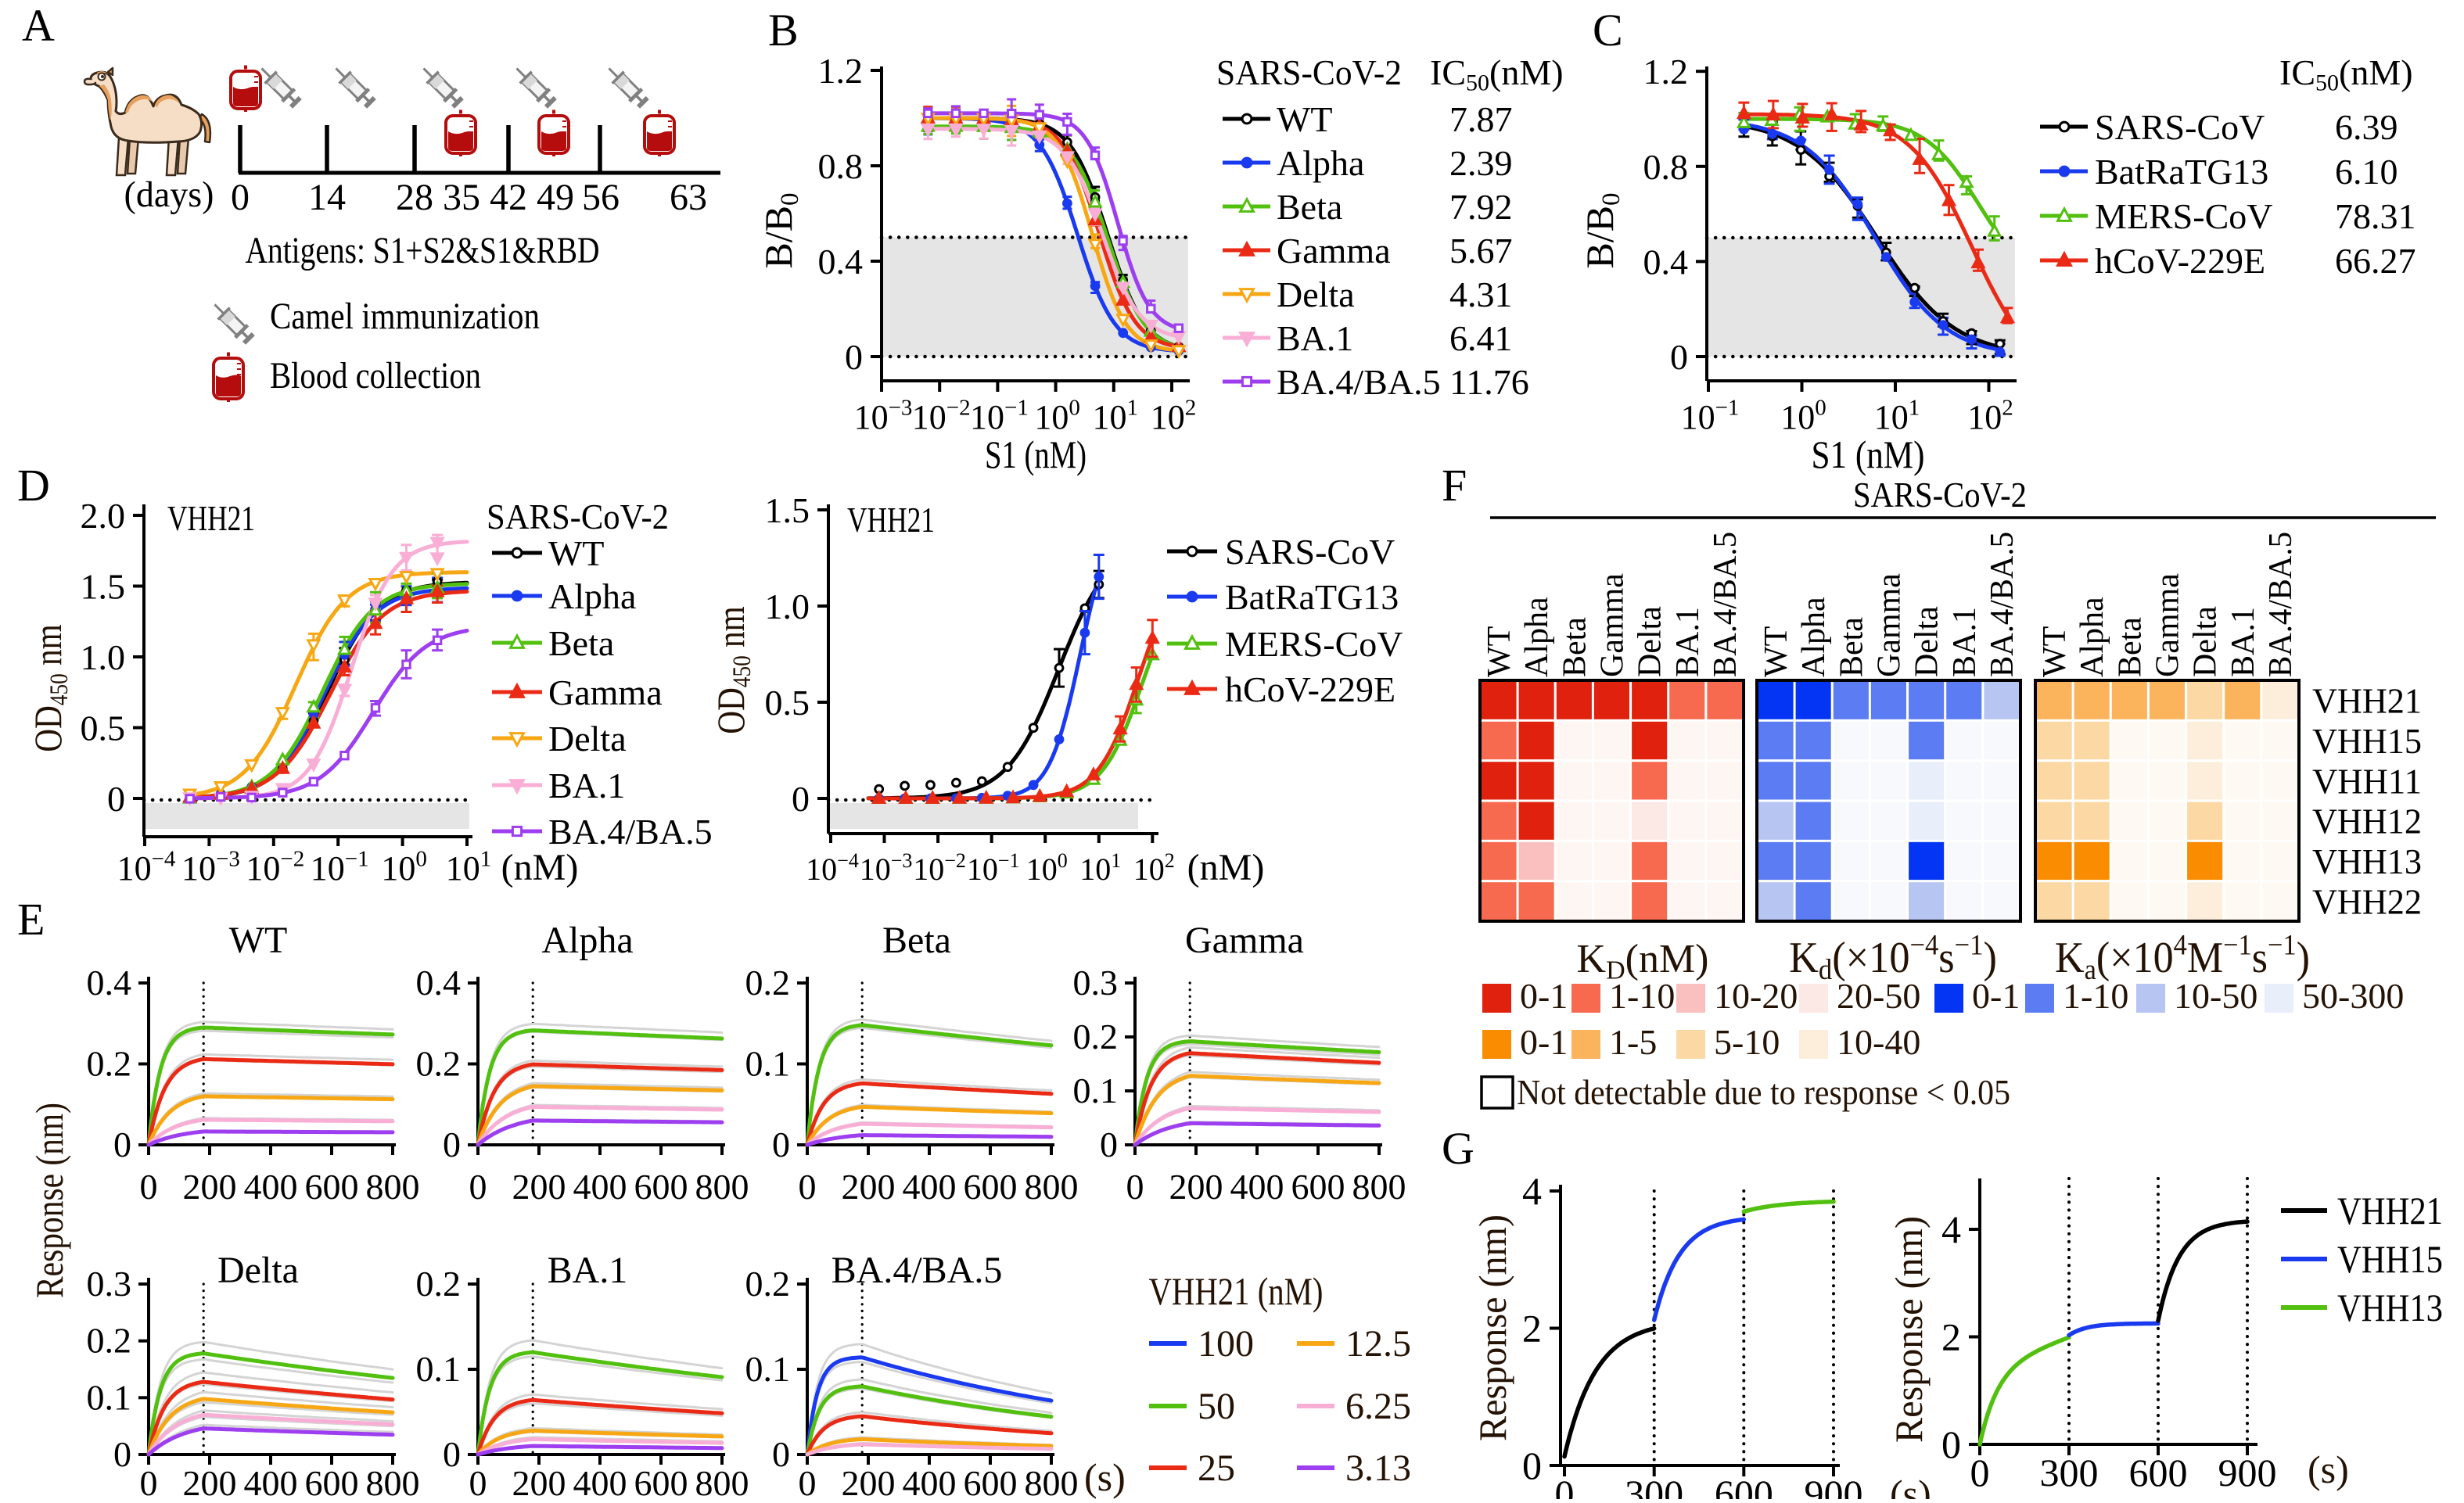 Image resolution: width=2464 pixels, height=1503 pixels. What do you see at coordinates (103, 516) in the screenshot?
I see `svg-text: 2.0` at bounding box center [103, 516].